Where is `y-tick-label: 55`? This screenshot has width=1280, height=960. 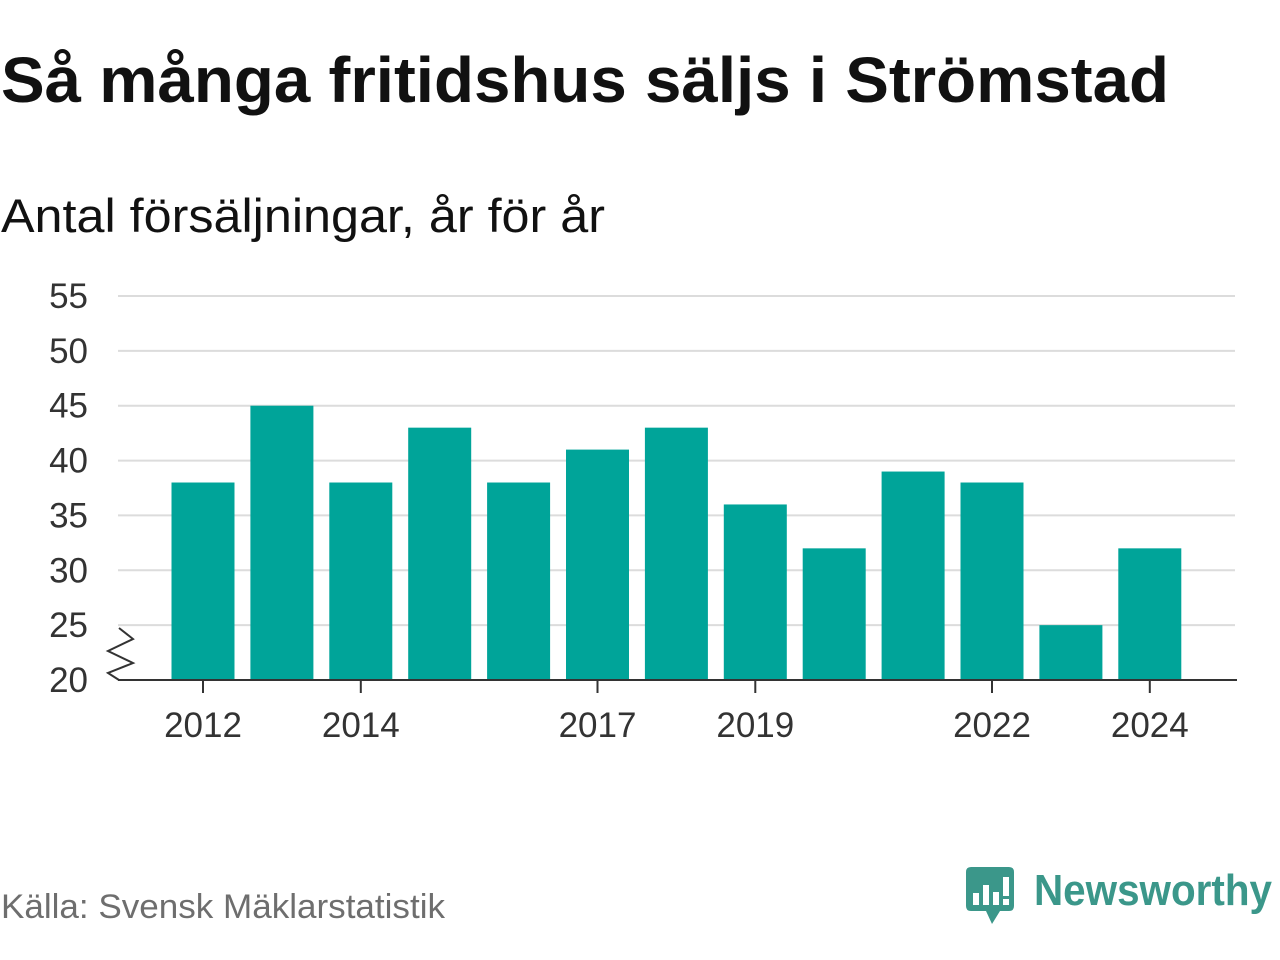 y-tick-label: 55 is located at coordinates (68, 296).